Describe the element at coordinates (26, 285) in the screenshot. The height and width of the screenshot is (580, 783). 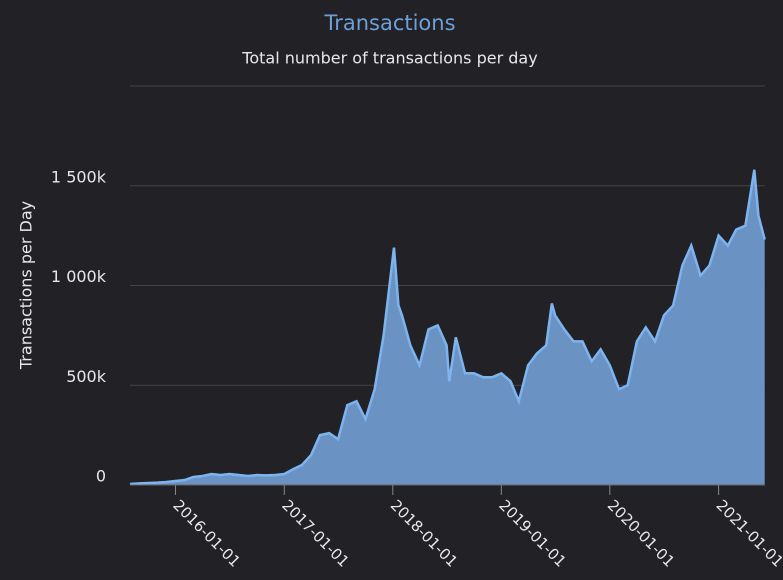
I see `y-axis-label: Transactions per Day` at that location.